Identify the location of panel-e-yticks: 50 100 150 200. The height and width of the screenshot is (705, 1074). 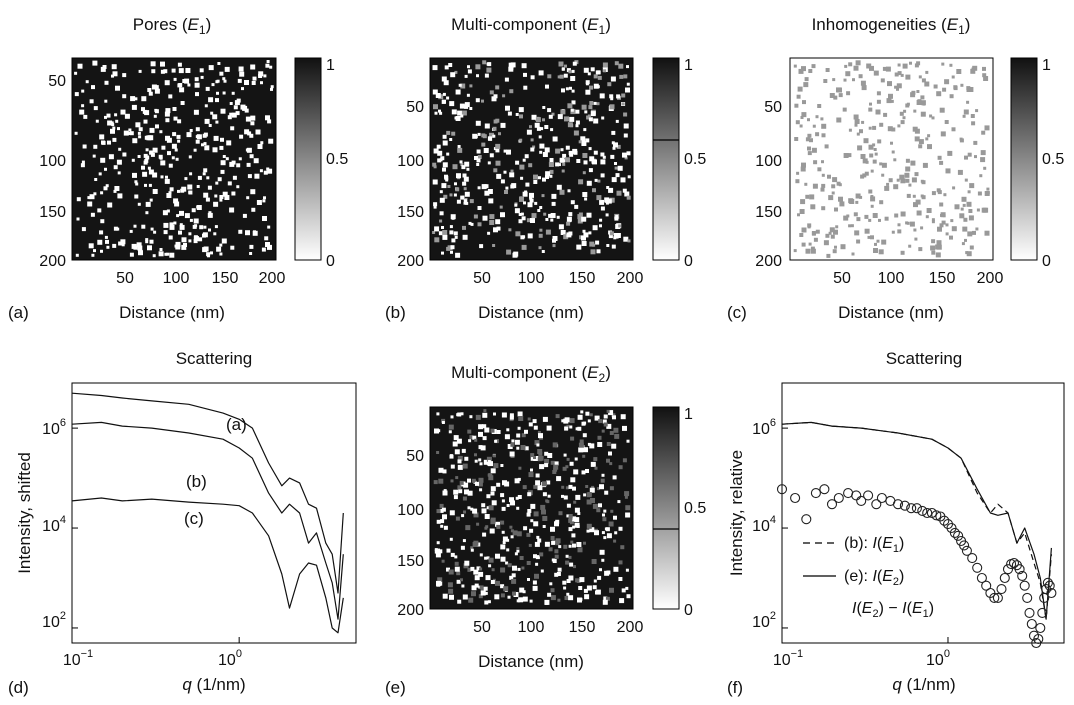
(410, 533).